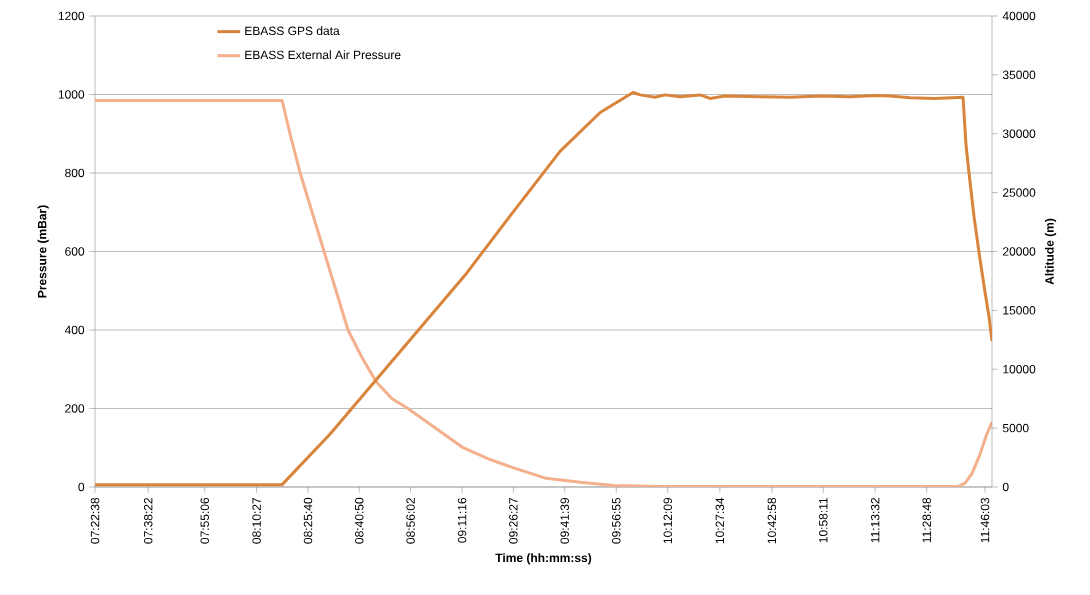 This screenshot has height=595, width=1090. Describe the element at coordinates (1050, 251) in the screenshot. I see `y2-axis-title: Altitude (m)` at that location.